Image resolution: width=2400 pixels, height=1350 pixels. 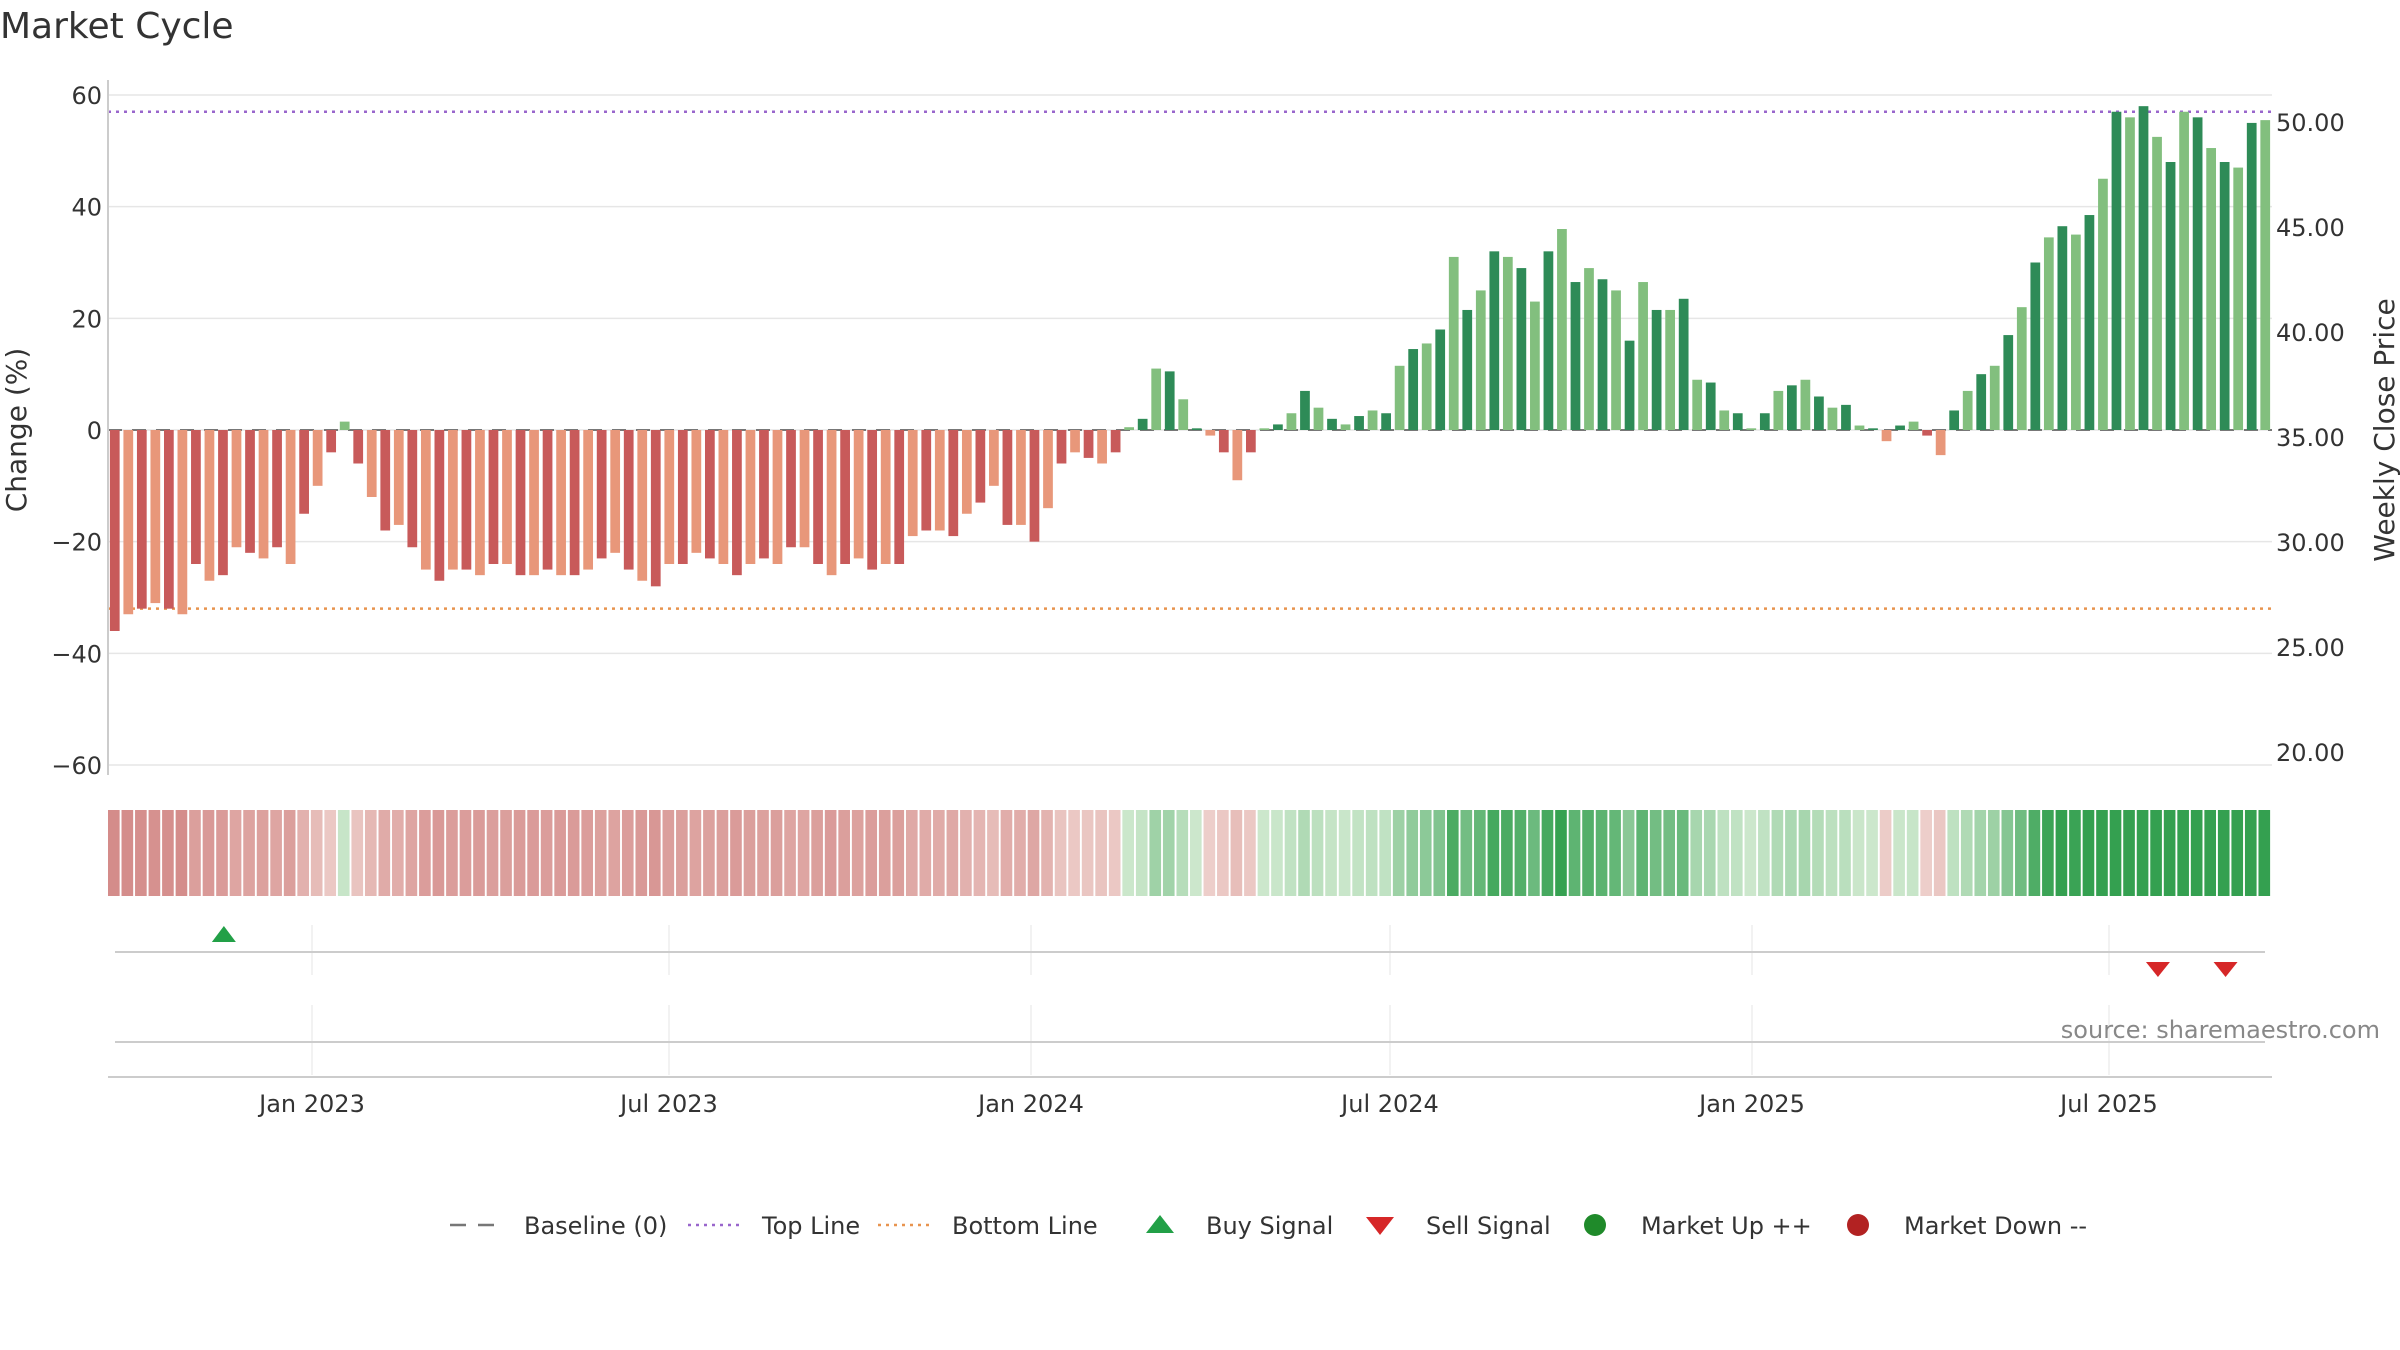 What do you see at coordinates (1751, 1104) in the screenshot?
I see `x-tick-label: Jan 2025` at bounding box center [1751, 1104].